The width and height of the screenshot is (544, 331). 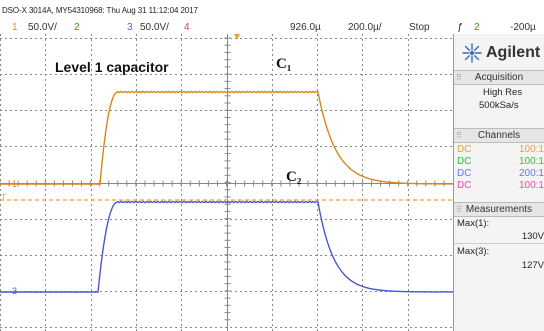 What do you see at coordinates (130, 27) in the screenshot?
I see `ch3-number: 3` at bounding box center [130, 27].